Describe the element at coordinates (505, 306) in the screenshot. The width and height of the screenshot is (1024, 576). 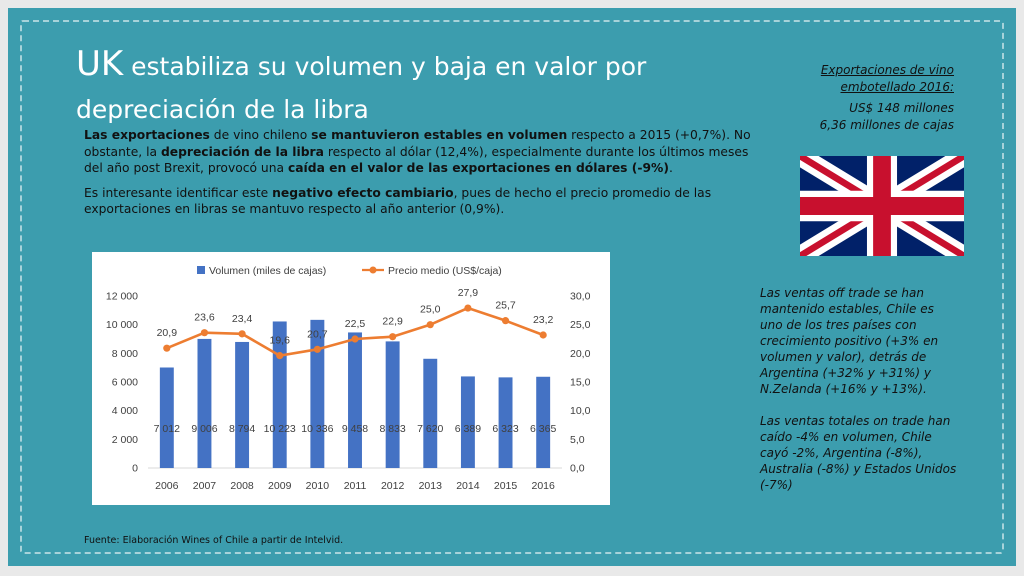
I see `price-data-label: 25,7` at that location.